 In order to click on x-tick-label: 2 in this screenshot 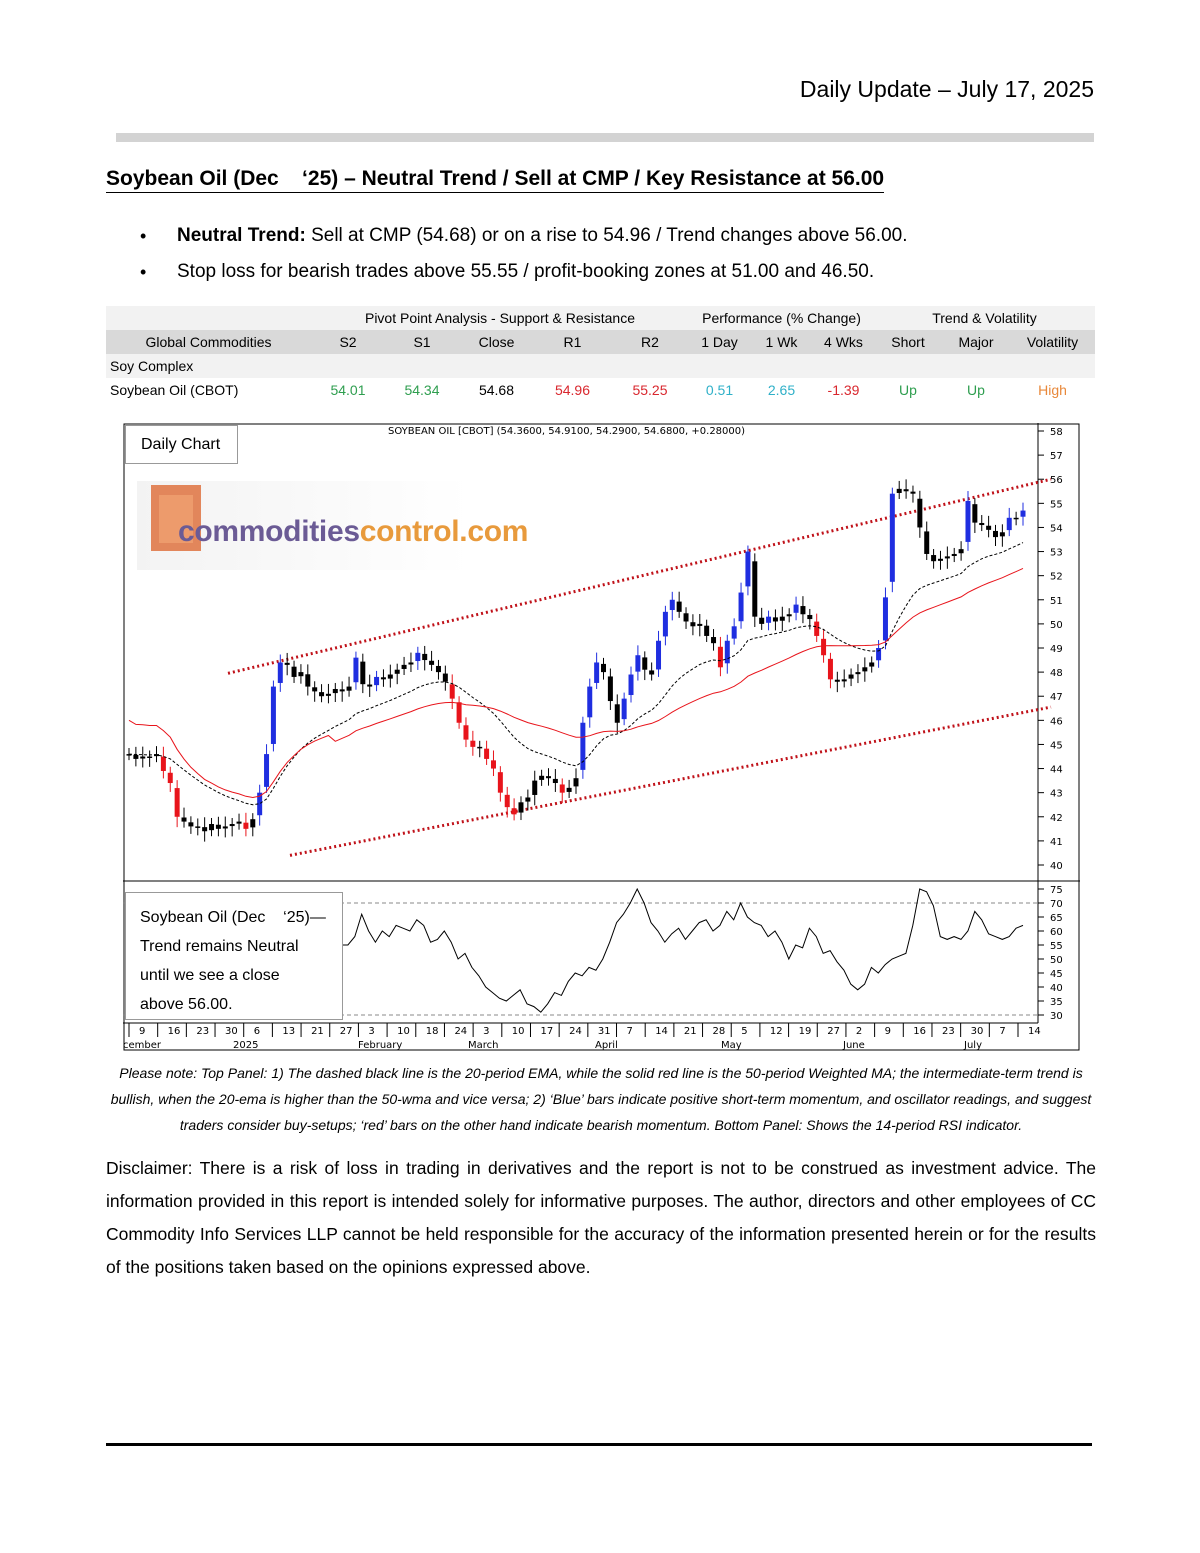, I will do `click(859, 1031)`.